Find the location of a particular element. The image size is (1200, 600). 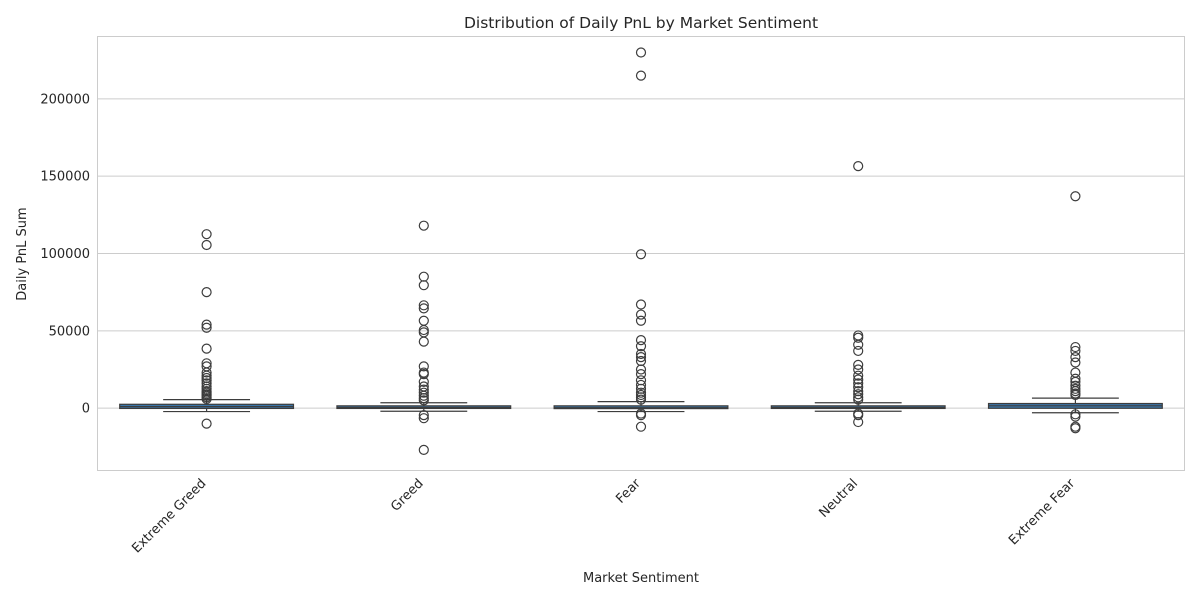

y-tick-label: 0 is located at coordinates (86, 409).